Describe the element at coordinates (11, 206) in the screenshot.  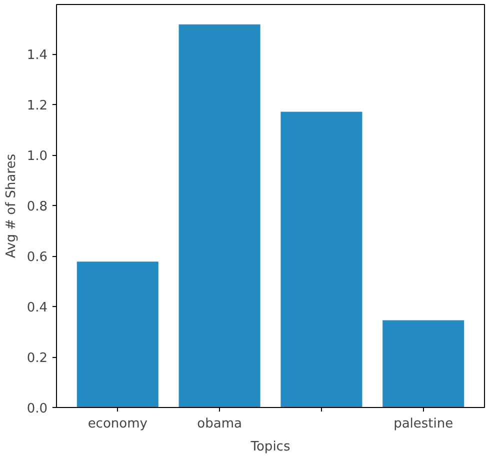
I see `y-axis-title: Avg # of Shares` at that location.